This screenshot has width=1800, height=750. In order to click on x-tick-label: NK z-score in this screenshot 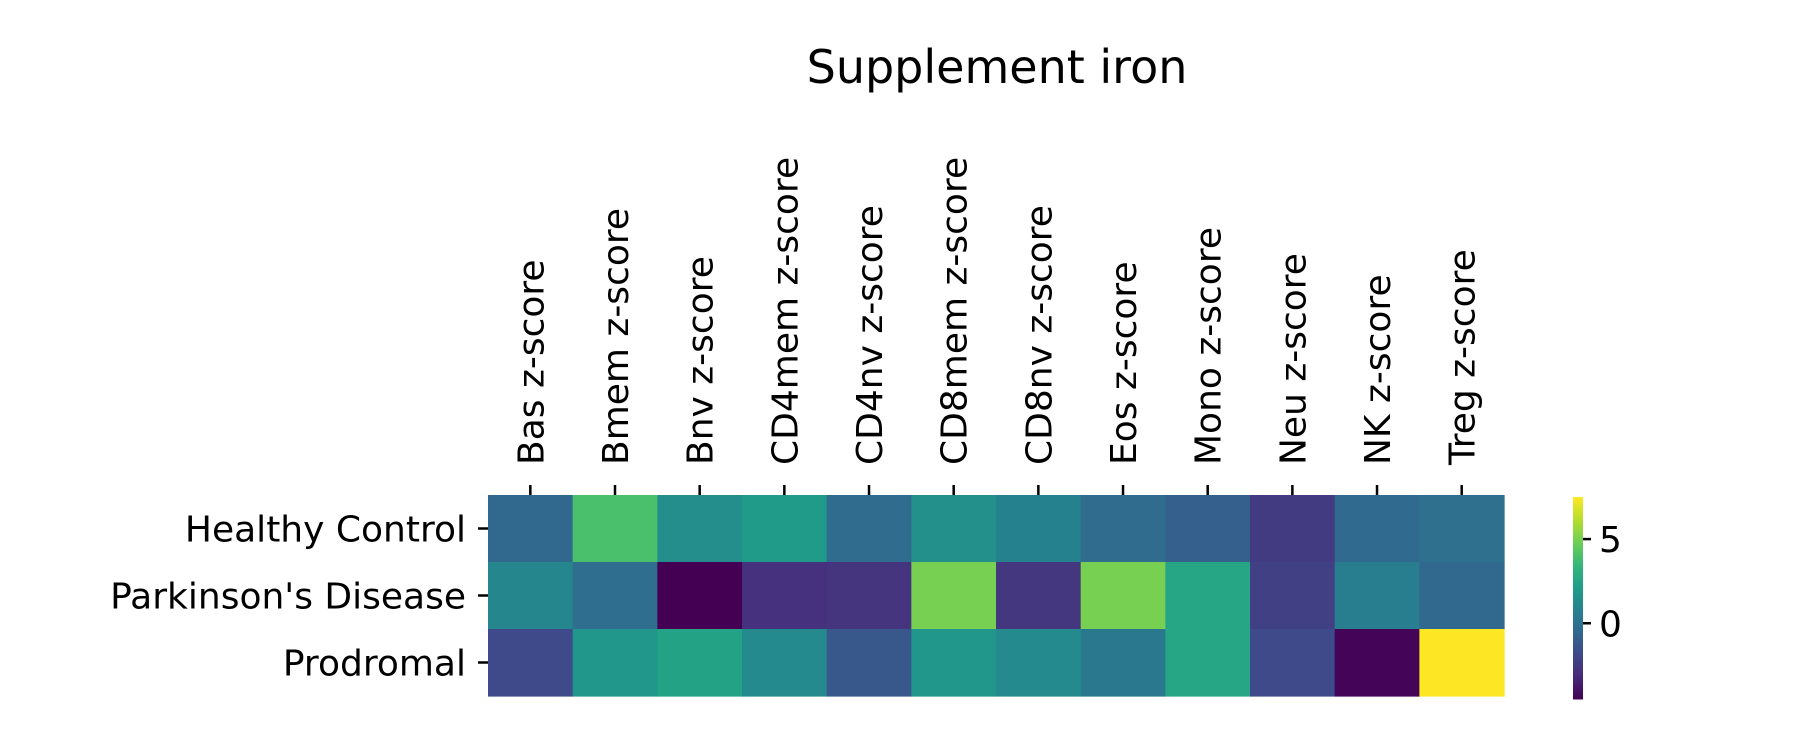, I will do `click(1378, 369)`.